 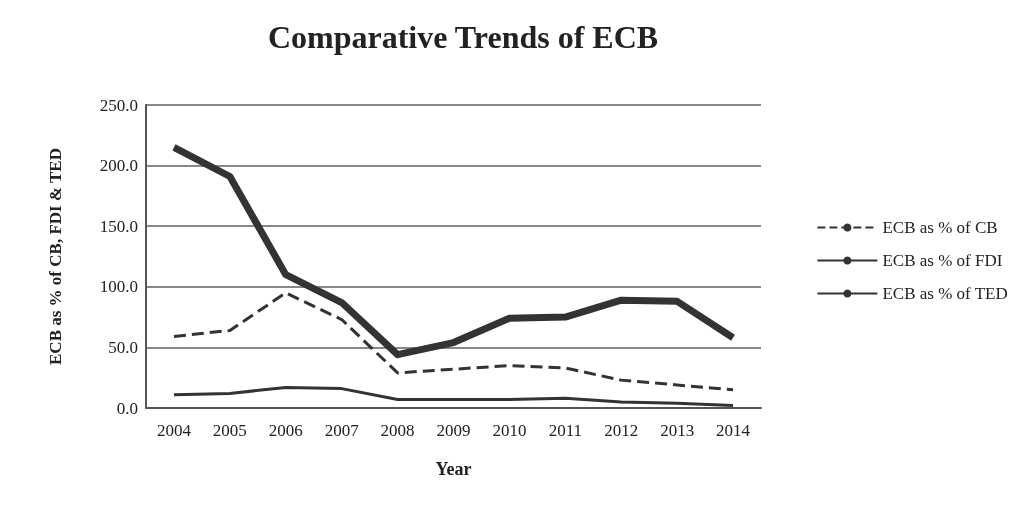 What do you see at coordinates (453, 430) in the screenshot?
I see `x-tick-label: 2009` at bounding box center [453, 430].